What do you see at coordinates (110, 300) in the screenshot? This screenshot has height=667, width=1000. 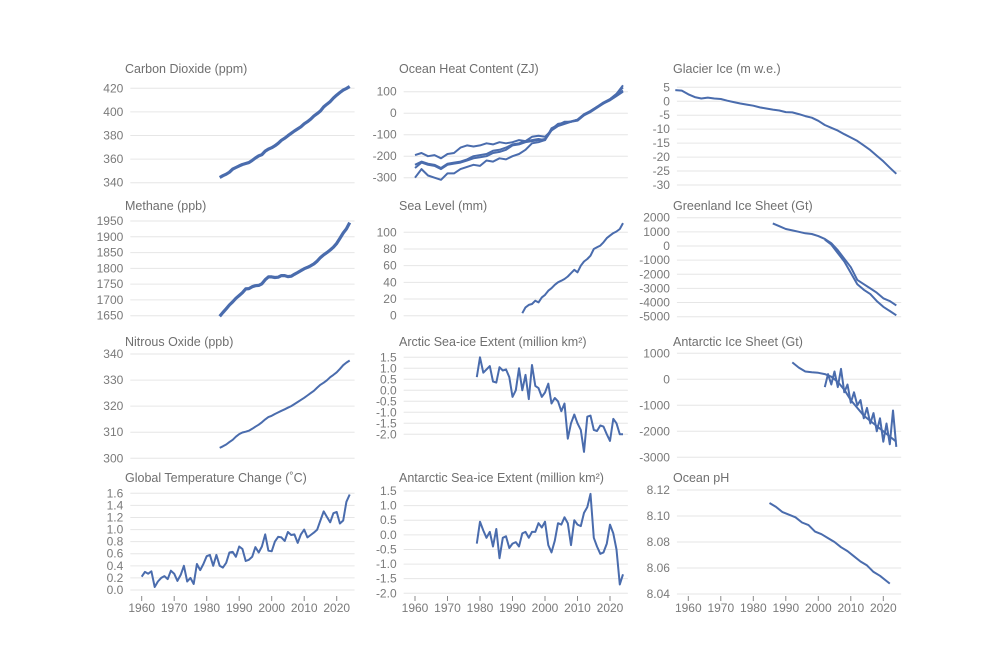 I see `y-tick-label: 1700` at bounding box center [110, 300].